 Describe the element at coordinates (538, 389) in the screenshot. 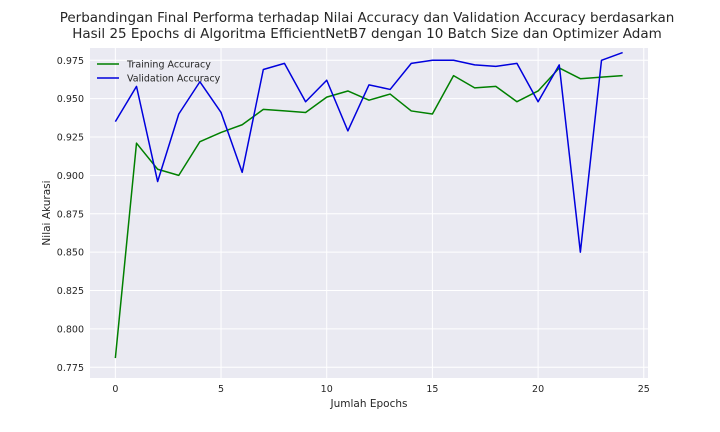

I see `x-tick-label: 20` at that location.